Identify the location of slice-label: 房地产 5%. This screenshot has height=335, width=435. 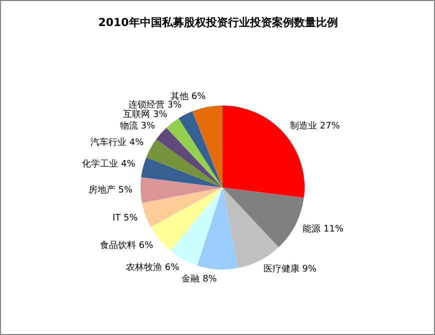
(110, 190).